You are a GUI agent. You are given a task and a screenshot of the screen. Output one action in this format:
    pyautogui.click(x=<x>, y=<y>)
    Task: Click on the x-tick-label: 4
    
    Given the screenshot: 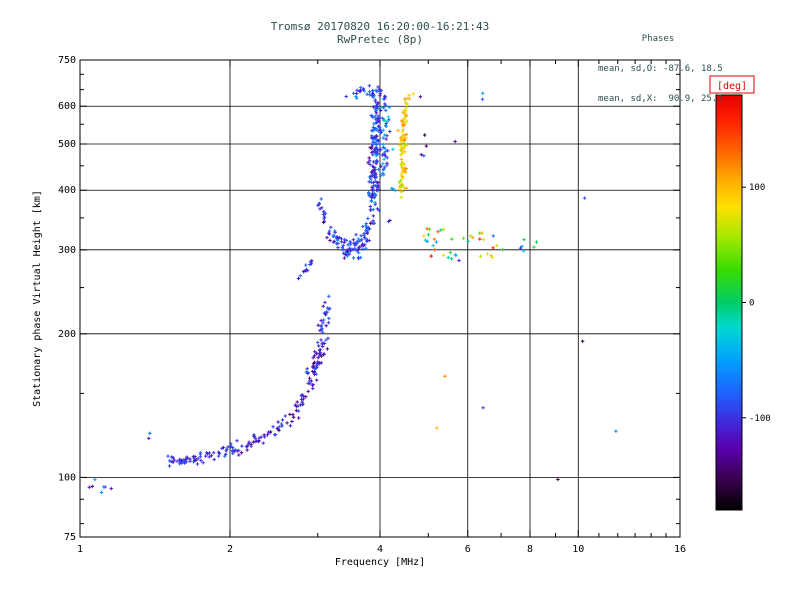 What is the action you would take?
    pyautogui.click(x=380, y=549)
    